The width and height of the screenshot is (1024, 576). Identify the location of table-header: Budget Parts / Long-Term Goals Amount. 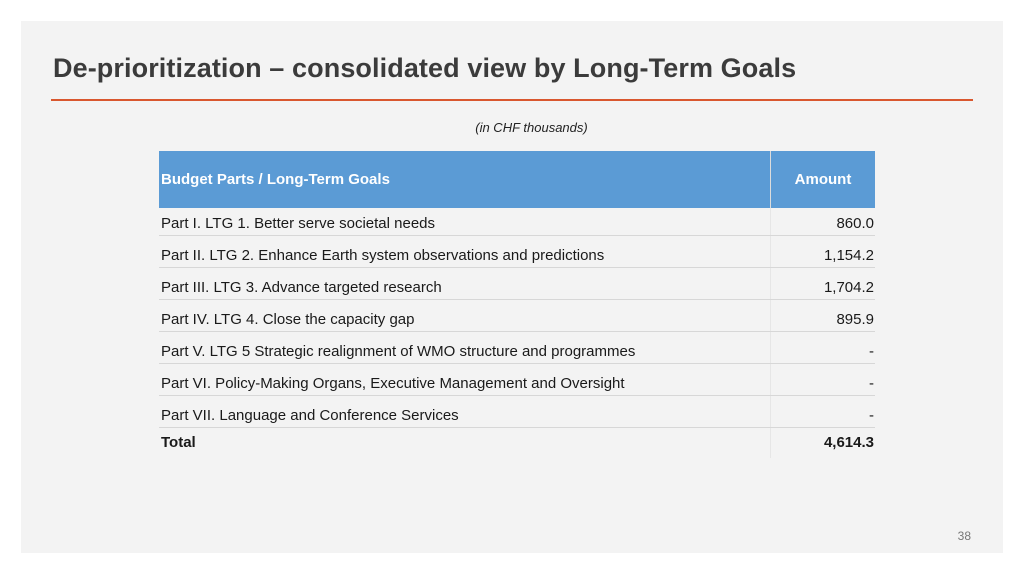
(517, 179).